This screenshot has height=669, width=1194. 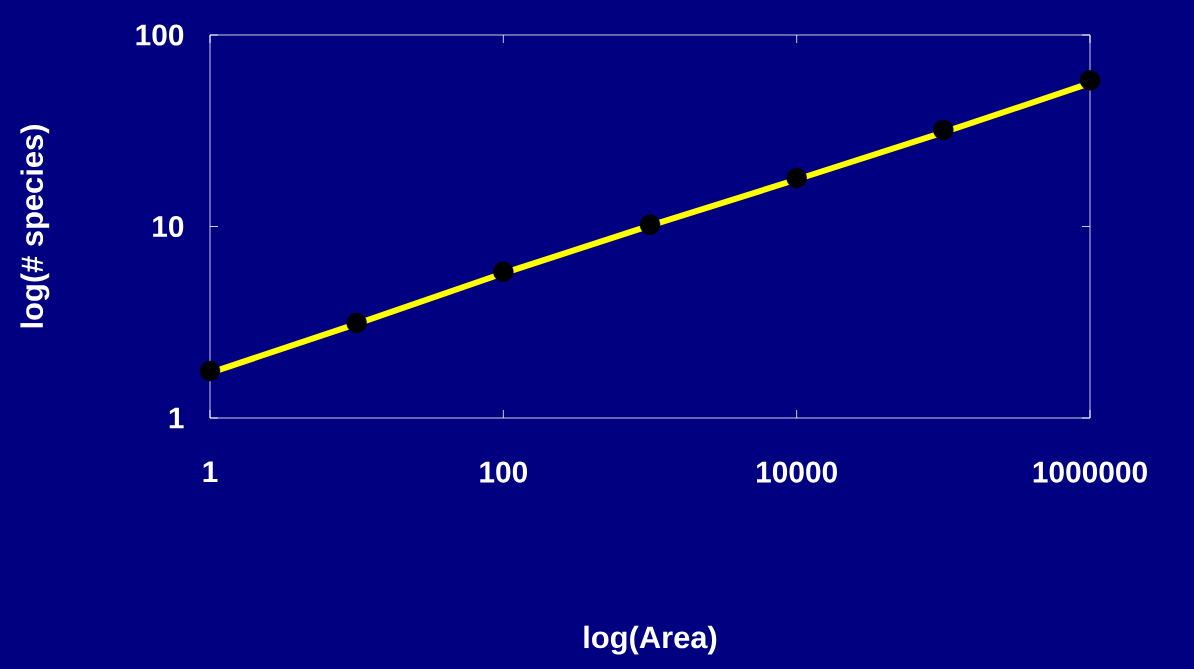 I want to click on y-tick-label: 10, so click(x=168, y=226).